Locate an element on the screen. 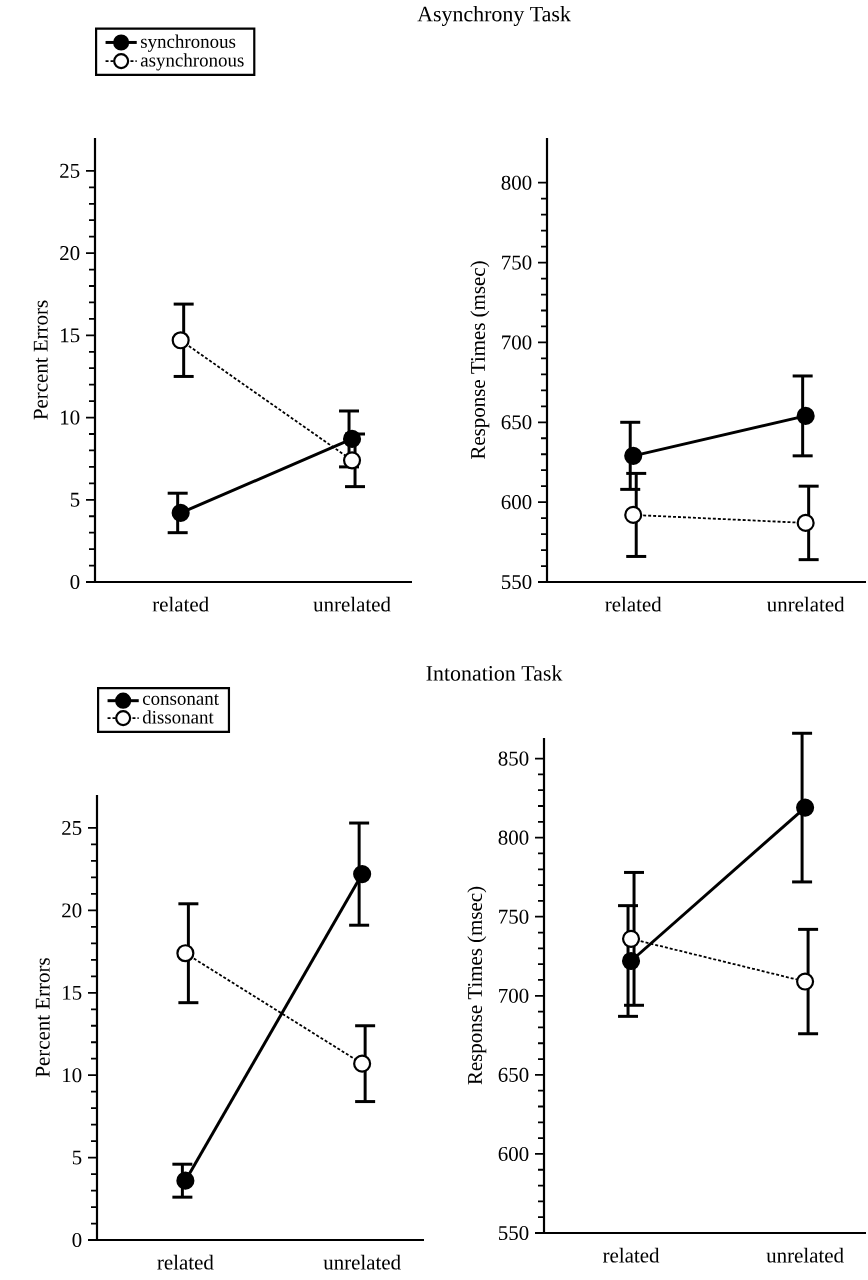  text: Intonation Task is located at coordinates (494, 673).